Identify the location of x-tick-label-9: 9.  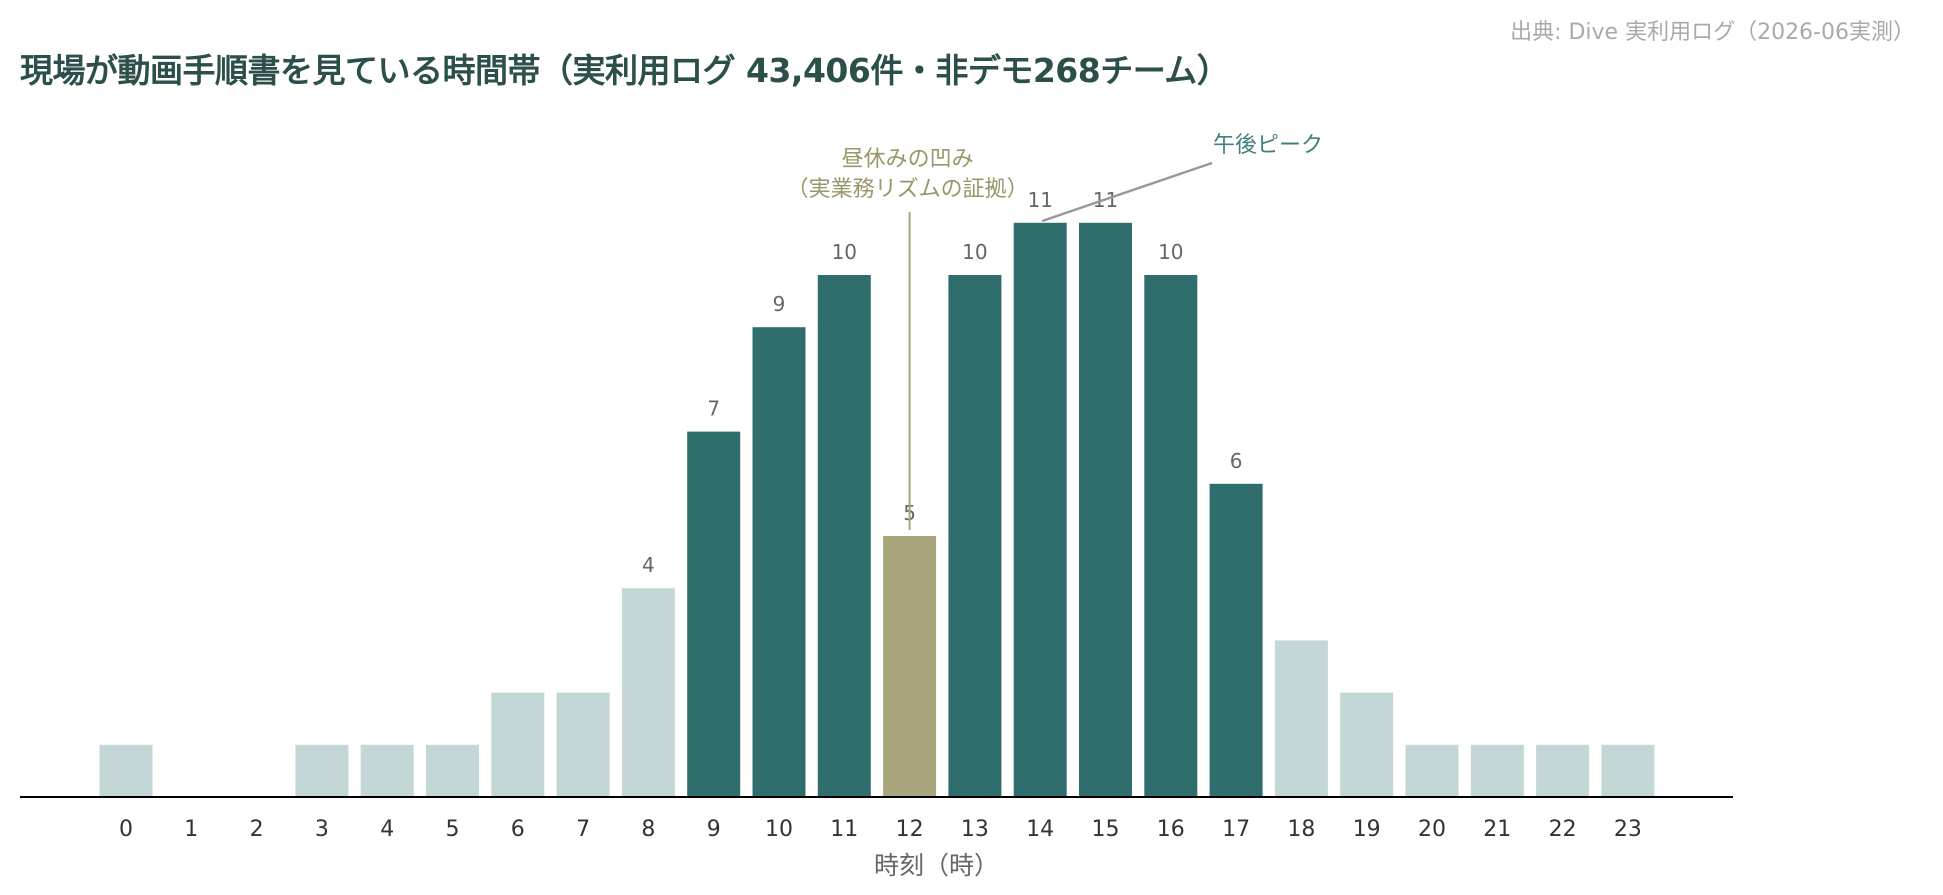
(714, 829).